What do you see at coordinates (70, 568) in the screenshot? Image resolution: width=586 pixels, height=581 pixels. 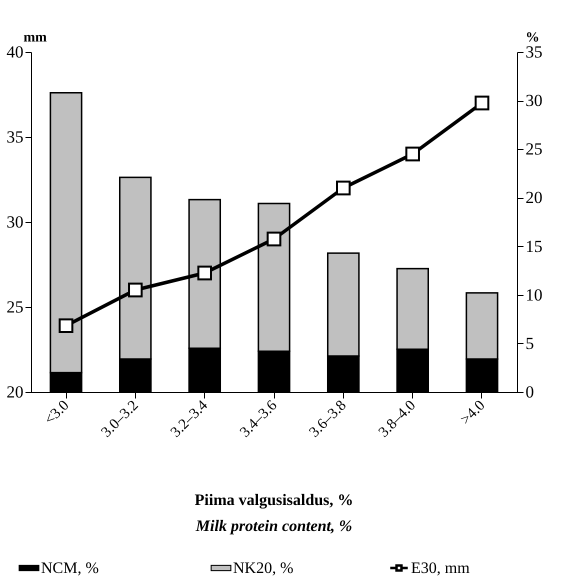 I see `legend-label: NCM, %` at bounding box center [70, 568].